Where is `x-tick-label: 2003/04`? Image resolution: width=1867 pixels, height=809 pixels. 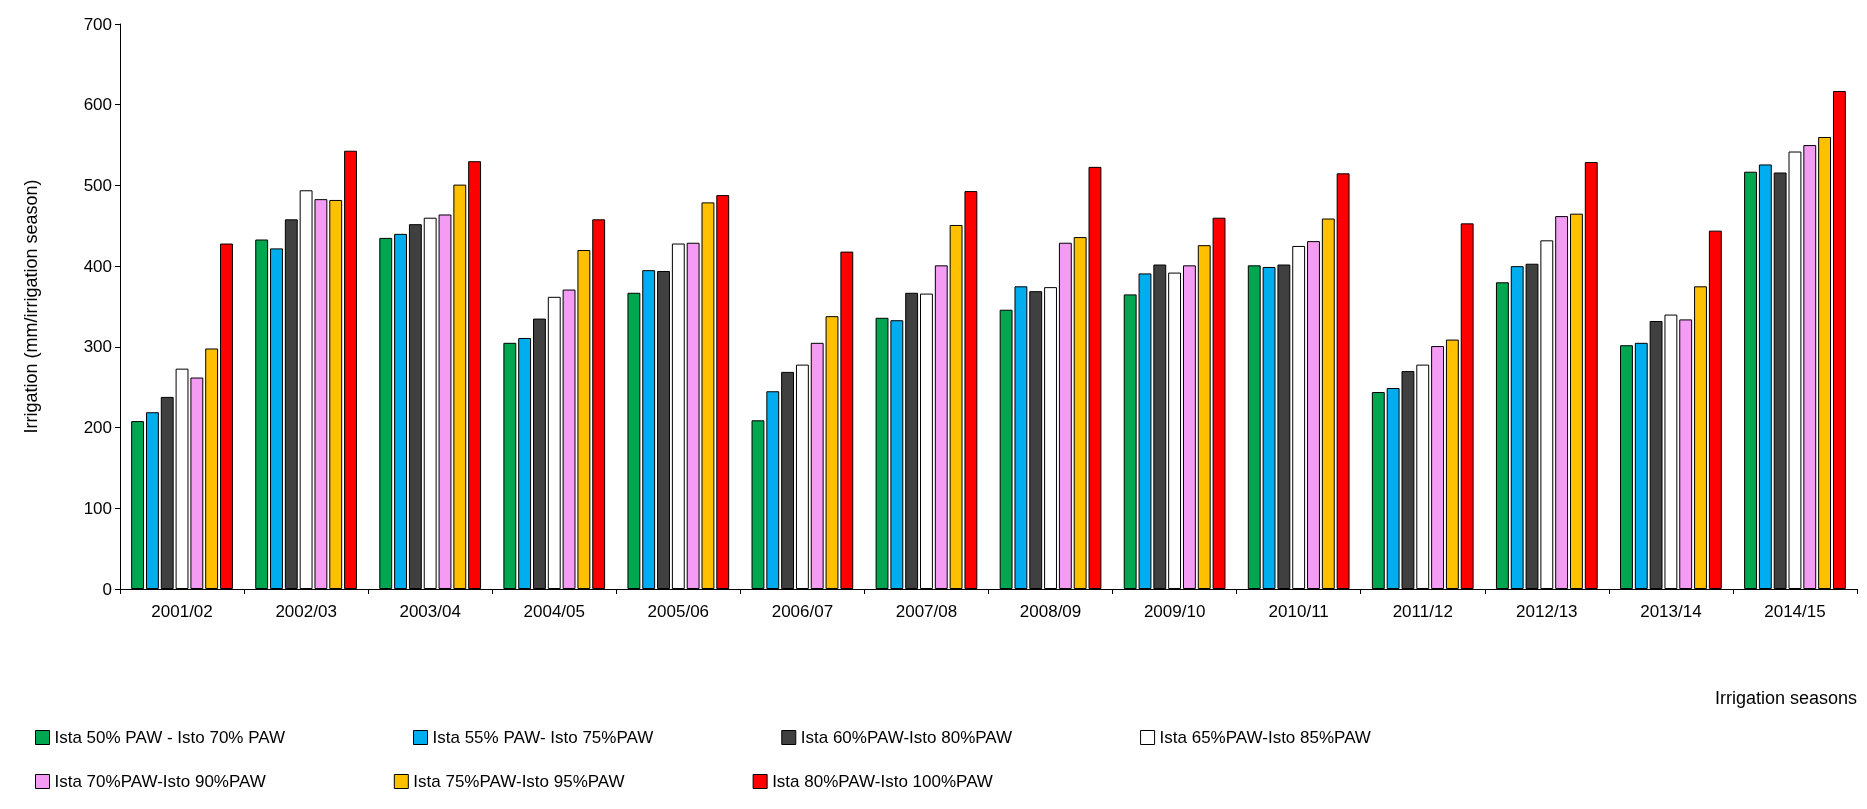 x-tick-label: 2003/04 is located at coordinates (430, 611).